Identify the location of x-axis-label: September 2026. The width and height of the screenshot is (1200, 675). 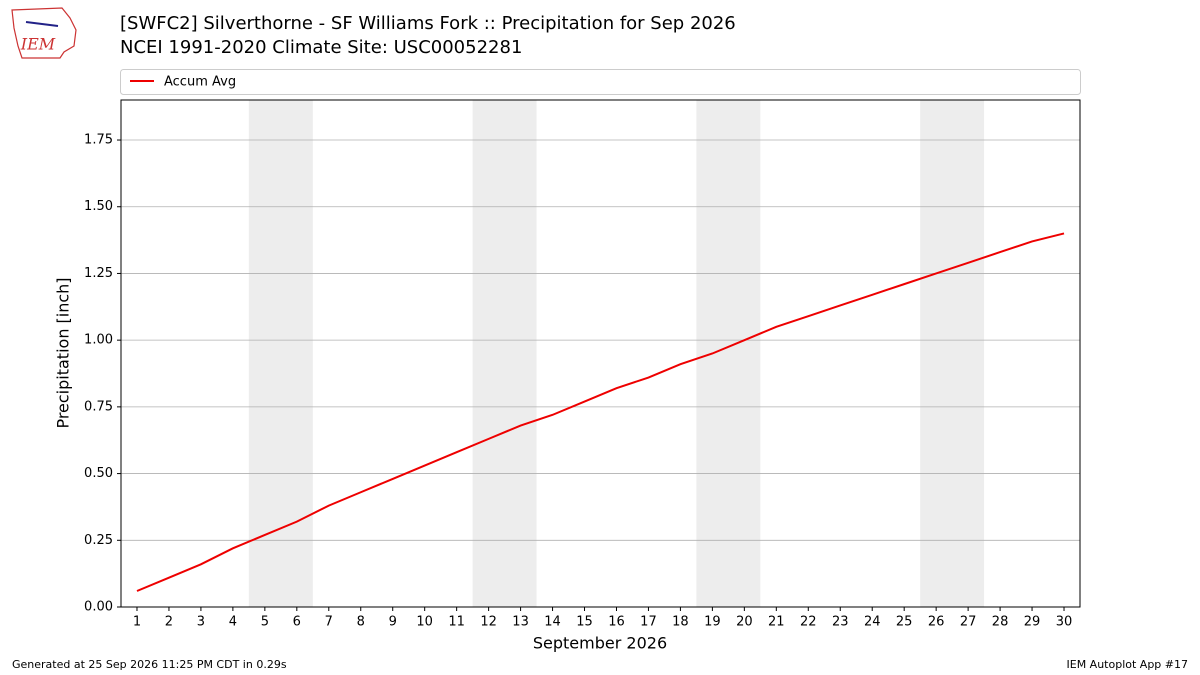
(600, 643).